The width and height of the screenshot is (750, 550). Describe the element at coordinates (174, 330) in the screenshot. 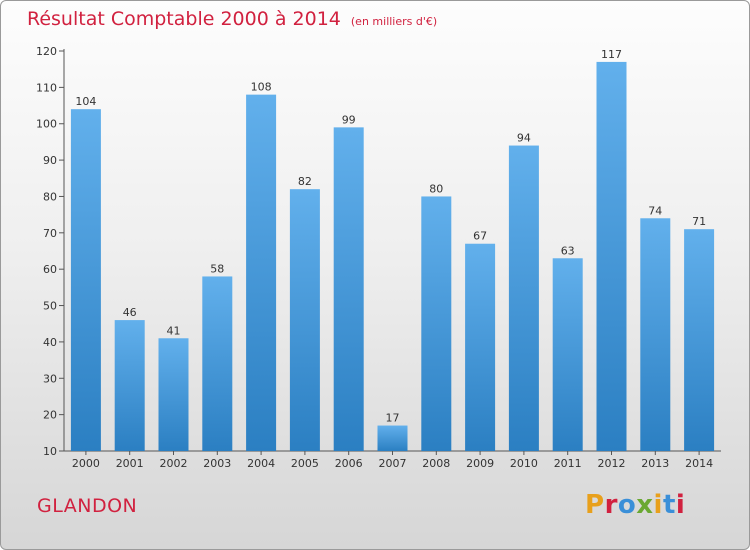

I see `bar-value-label: 41` at that location.